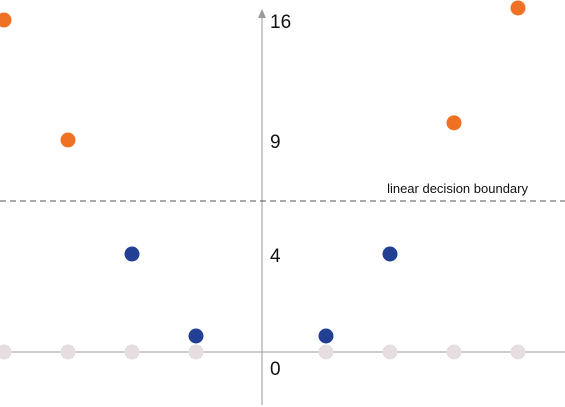 The height and width of the screenshot is (407, 565). I want to click on projected-points, so click(263, 352).